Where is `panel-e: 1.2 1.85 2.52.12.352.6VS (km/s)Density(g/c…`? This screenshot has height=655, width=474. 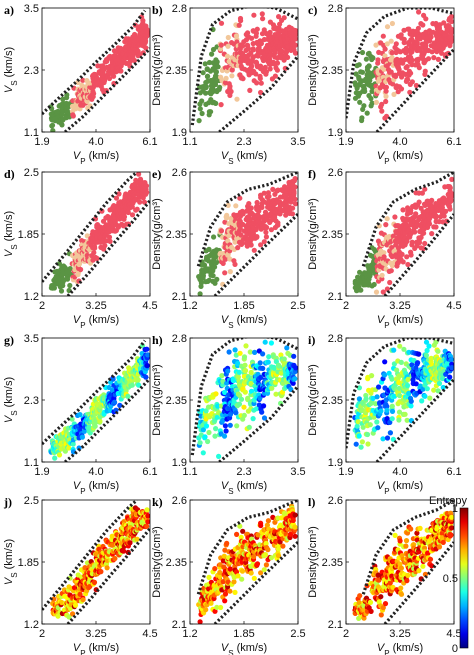
panel-e: 1.2 1.85 2.52.12.352.6VS (km/s)Density(g/c… is located at coordinates (228, 248).